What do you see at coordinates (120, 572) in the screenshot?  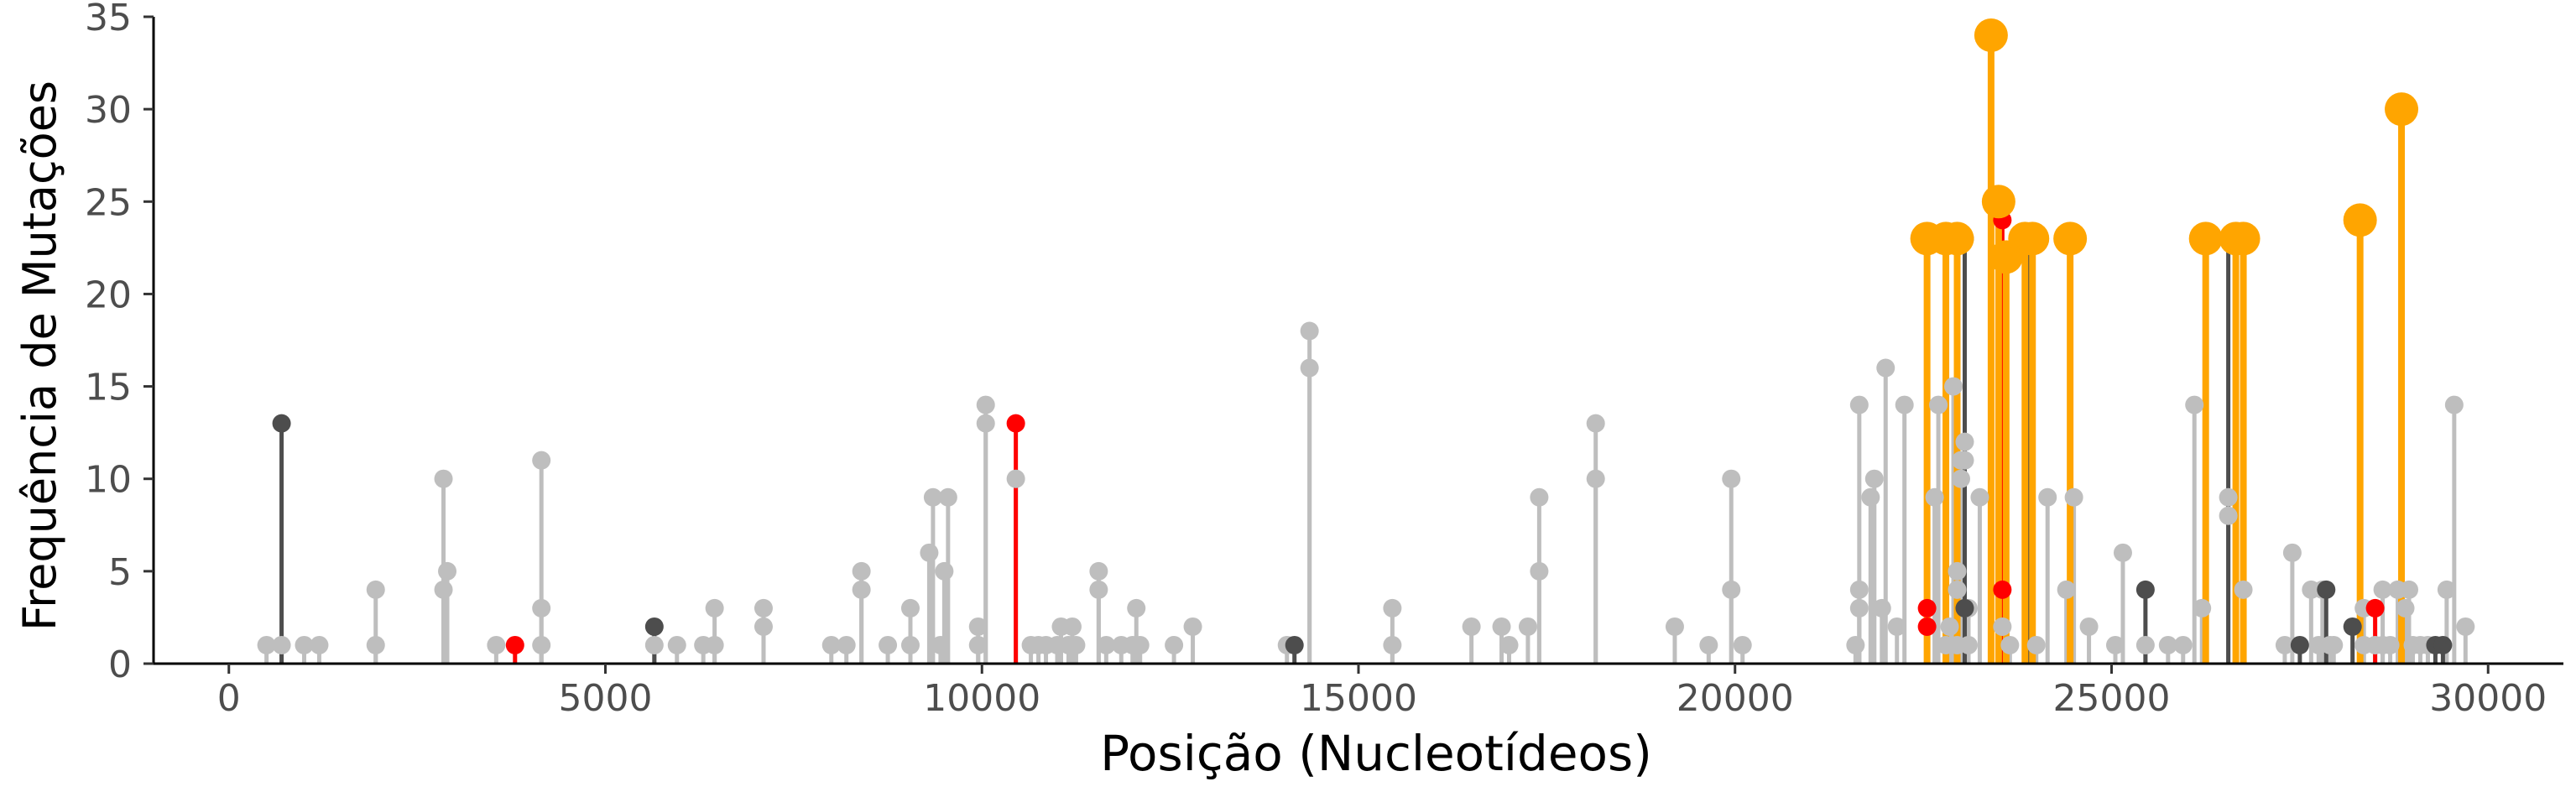 I see `y-tick-label: 5` at bounding box center [120, 572].